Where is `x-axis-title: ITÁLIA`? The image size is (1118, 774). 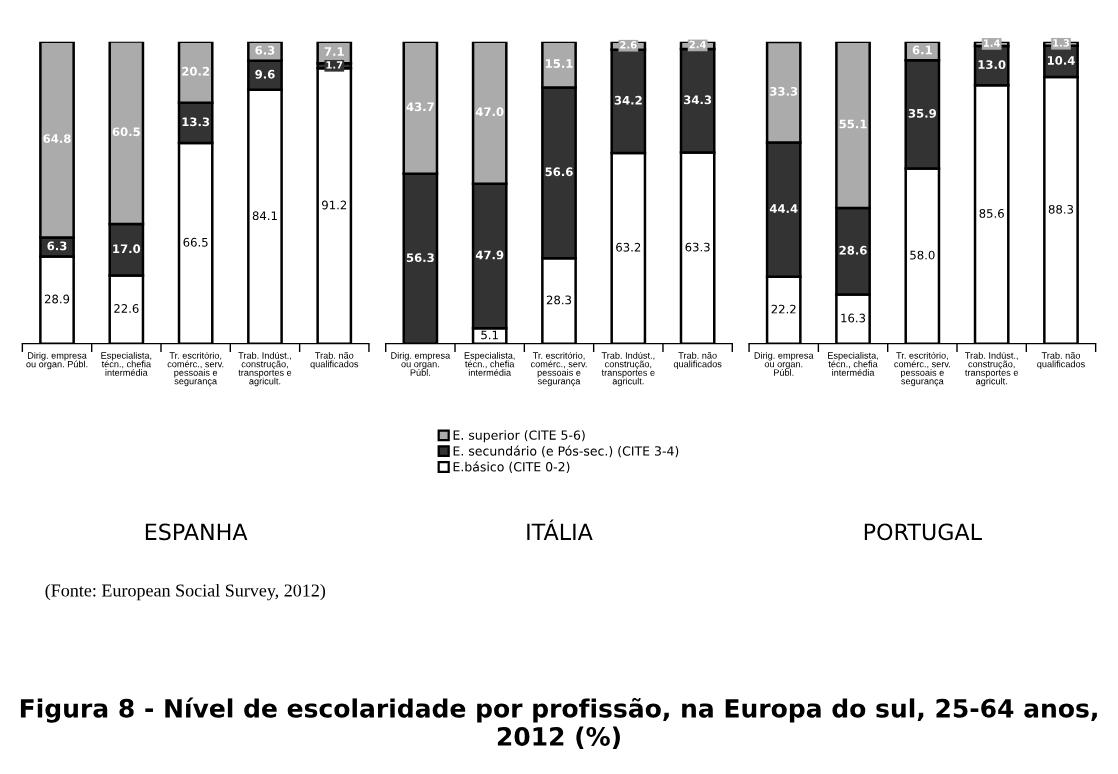 x-axis-title: ITÁLIA is located at coordinates (560, 529).